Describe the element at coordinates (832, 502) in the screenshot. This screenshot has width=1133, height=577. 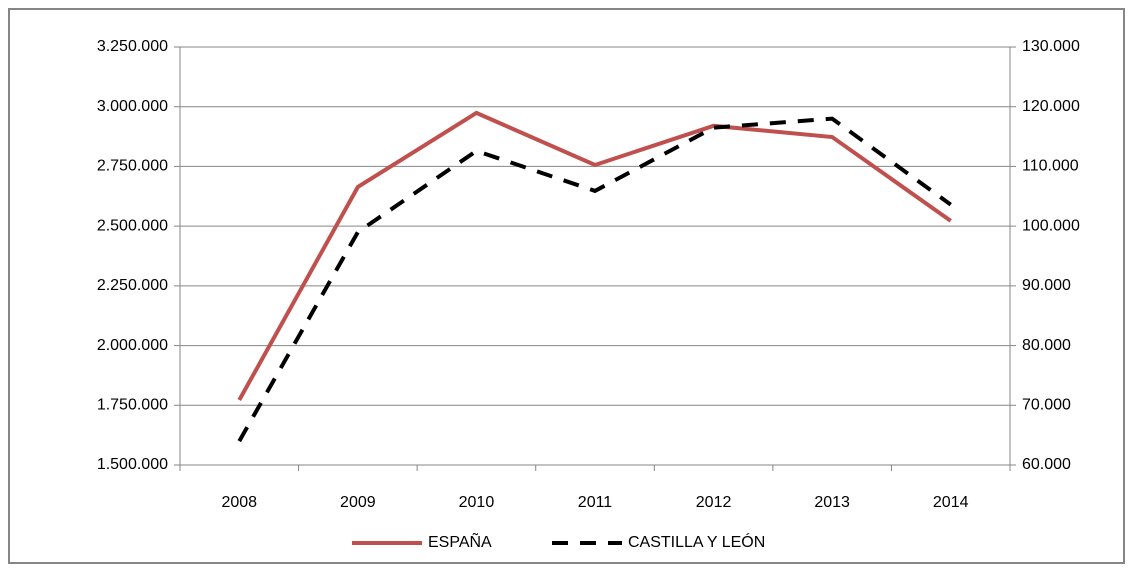
I see `x-tick-label: 2013` at that location.